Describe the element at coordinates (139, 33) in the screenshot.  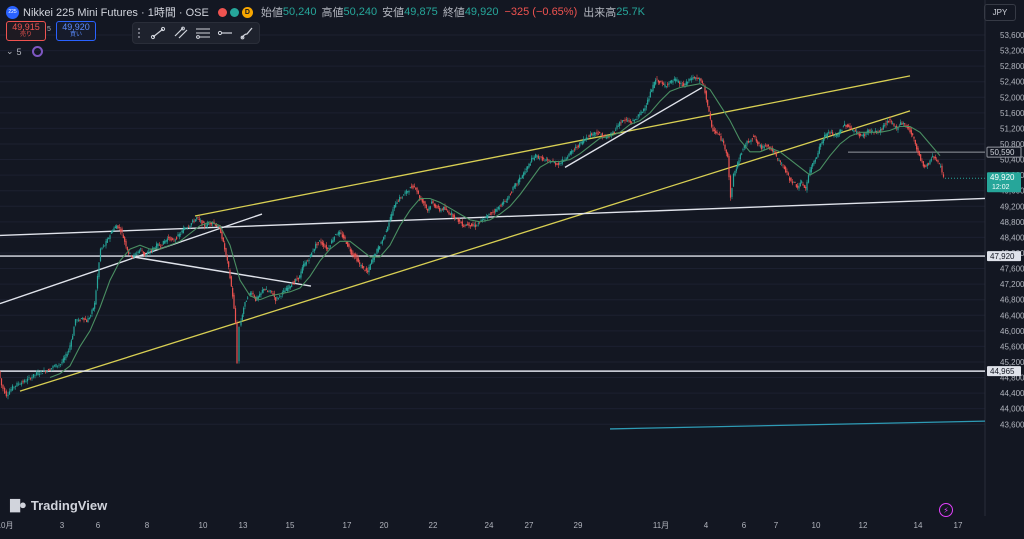
I see `drag-handle-icon` at that location.